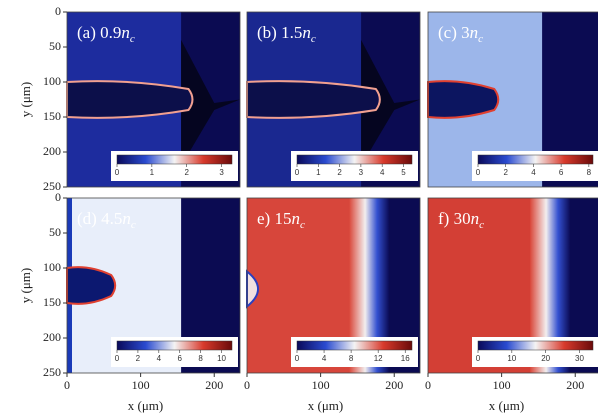 The width and height of the screenshot is (598, 417). I want to click on panel-label: (d) 4.5nc, so click(106, 220).